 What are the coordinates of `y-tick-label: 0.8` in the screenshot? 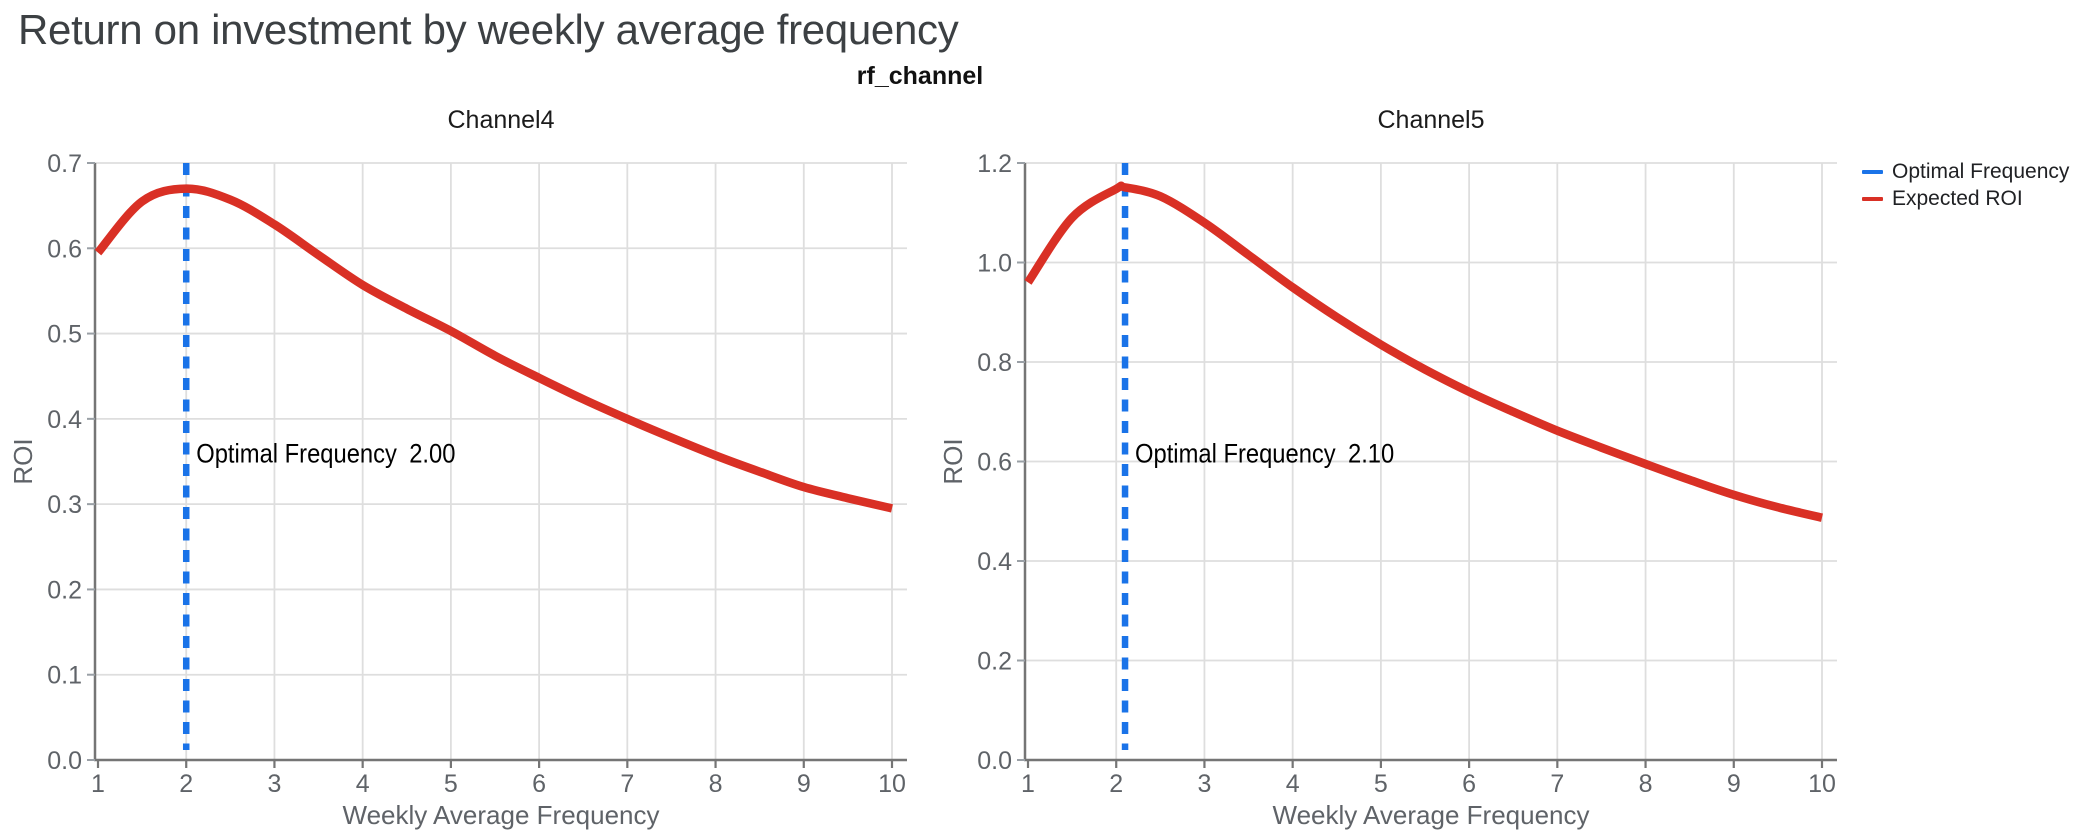 It's located at (994, 363).